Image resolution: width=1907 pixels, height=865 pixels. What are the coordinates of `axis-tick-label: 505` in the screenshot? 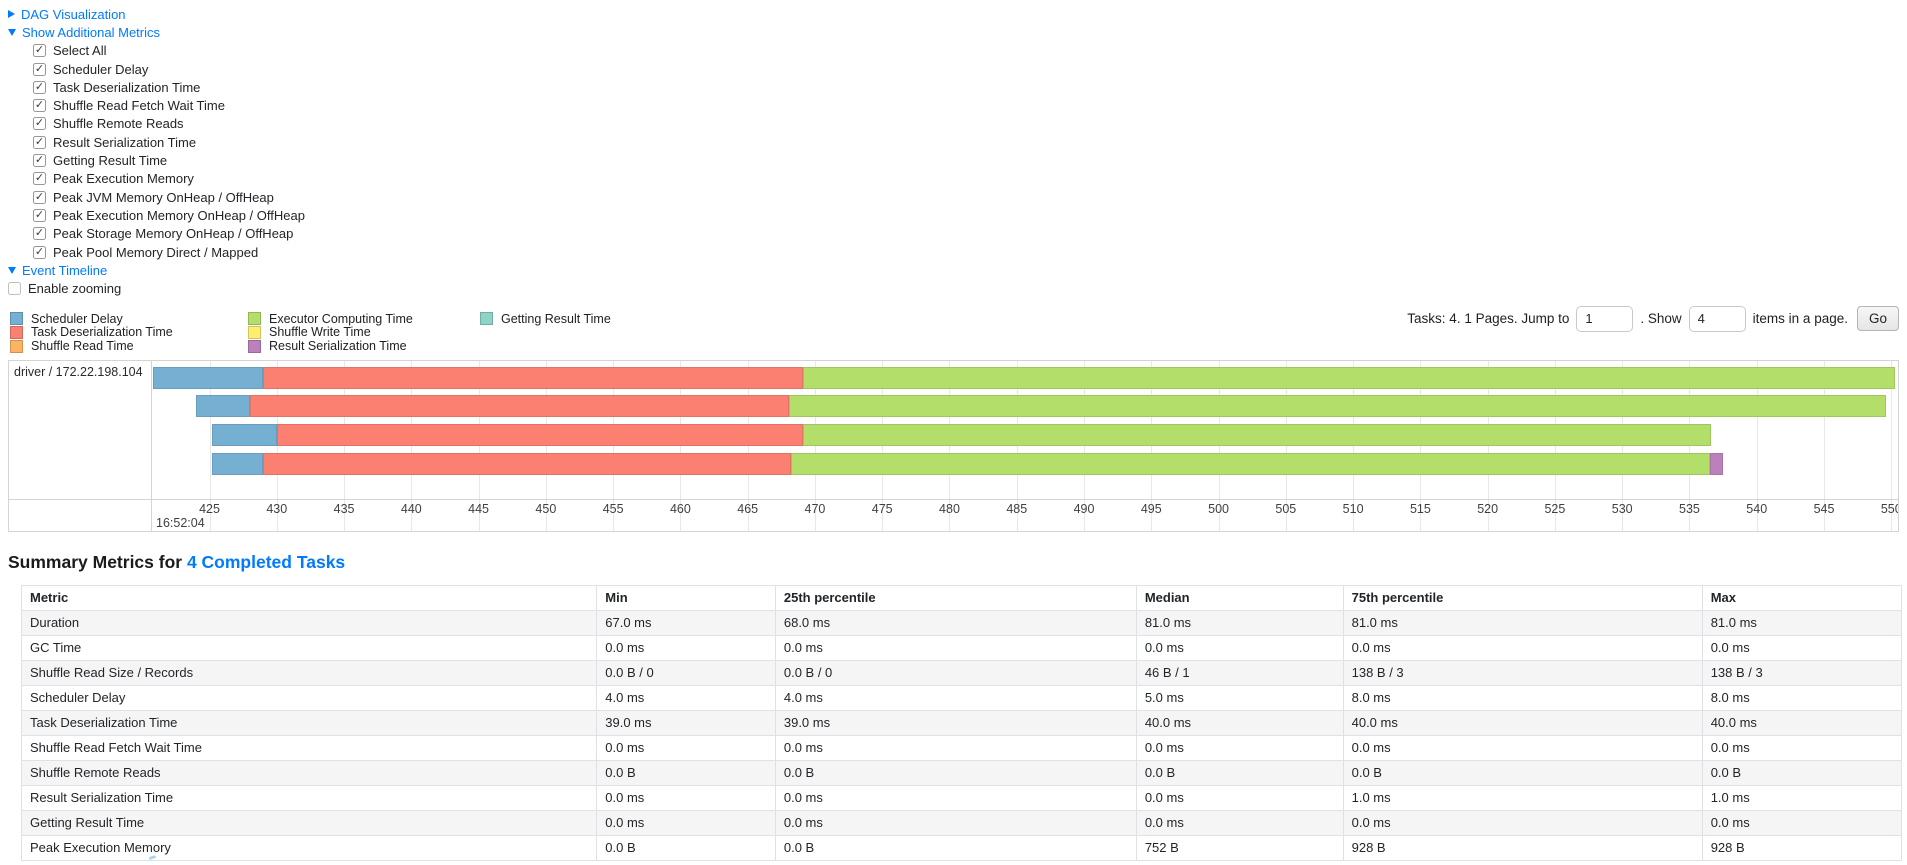 It's located at (1286, 508).